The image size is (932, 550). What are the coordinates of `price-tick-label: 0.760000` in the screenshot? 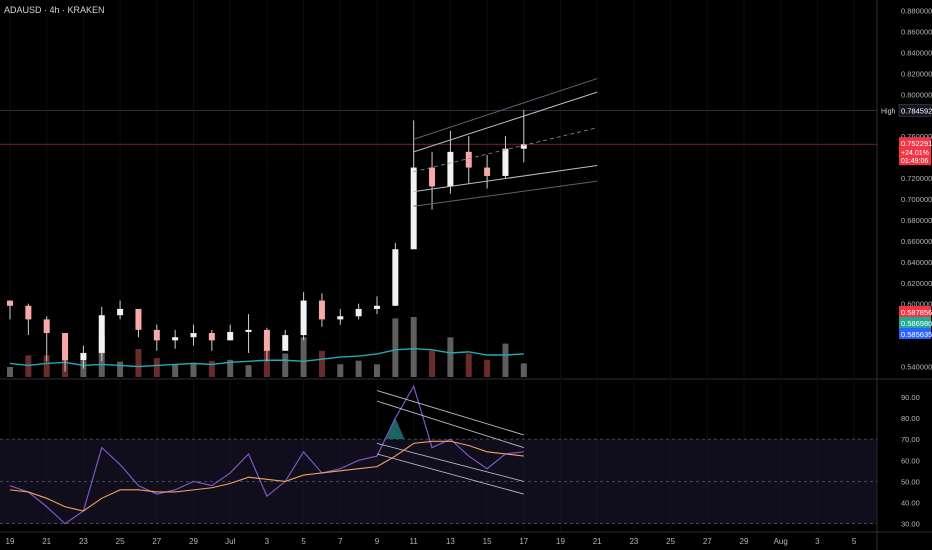 It's located at (916, 136).